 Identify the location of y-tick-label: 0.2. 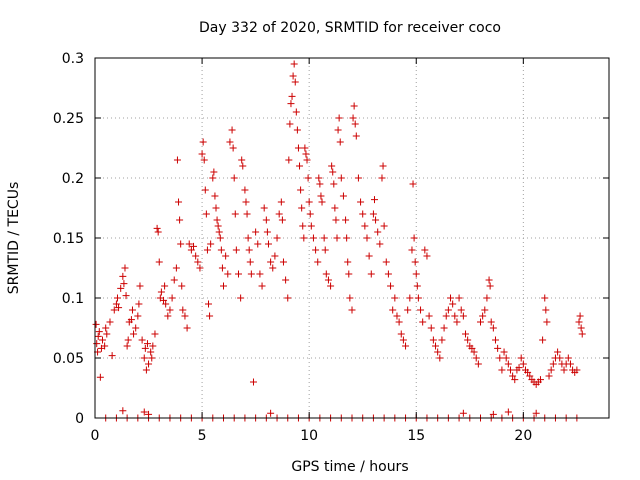
(73, 179).